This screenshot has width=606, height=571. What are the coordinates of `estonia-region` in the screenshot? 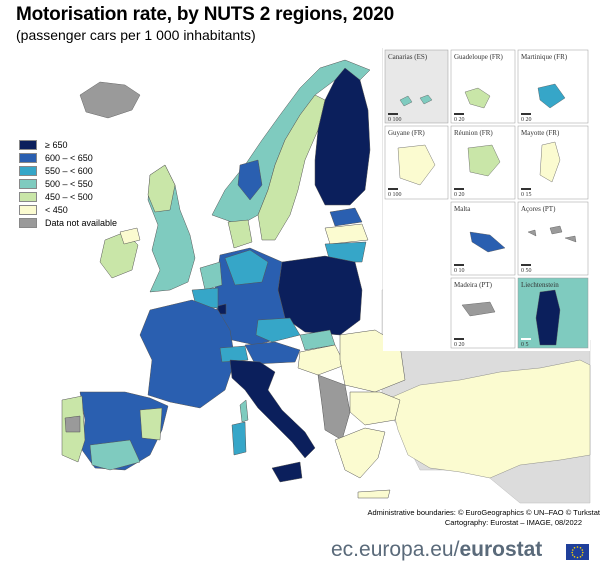 It's located at (346, 217).